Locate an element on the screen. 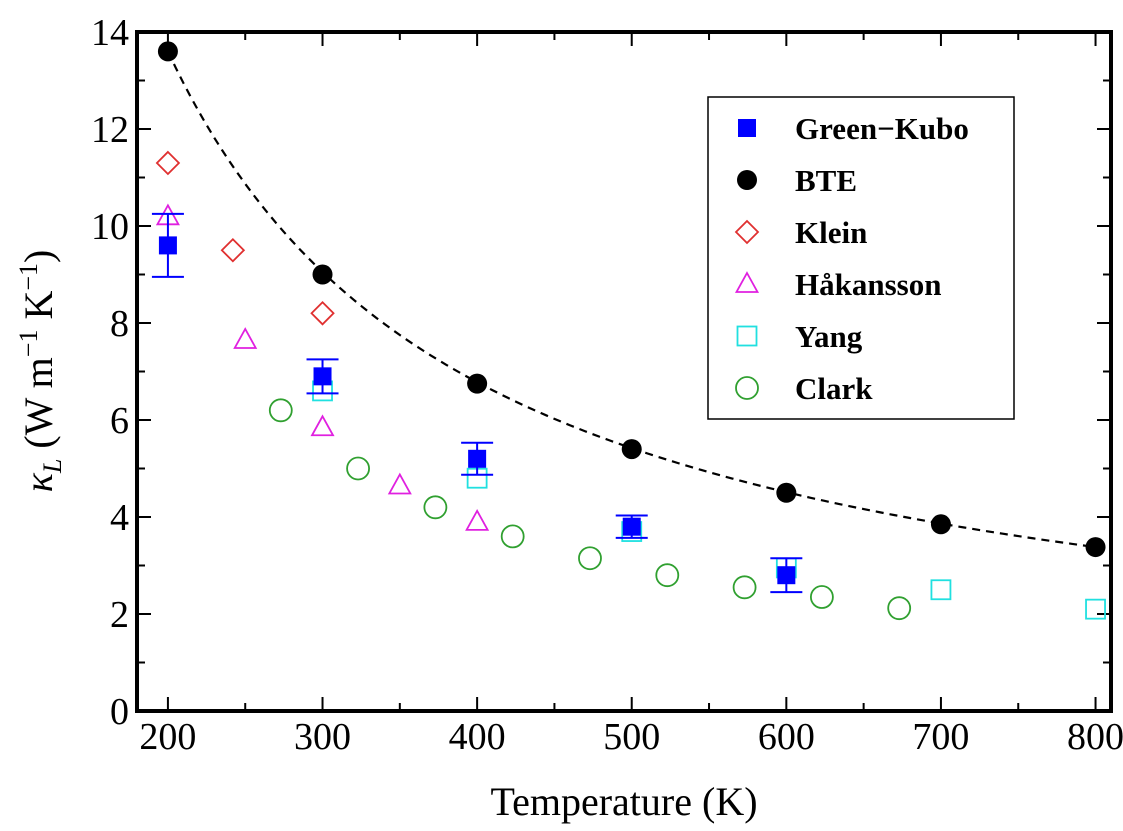 The image size is (1123, 831). y-axis-units-mid: K is located at coordinates (38, 310).